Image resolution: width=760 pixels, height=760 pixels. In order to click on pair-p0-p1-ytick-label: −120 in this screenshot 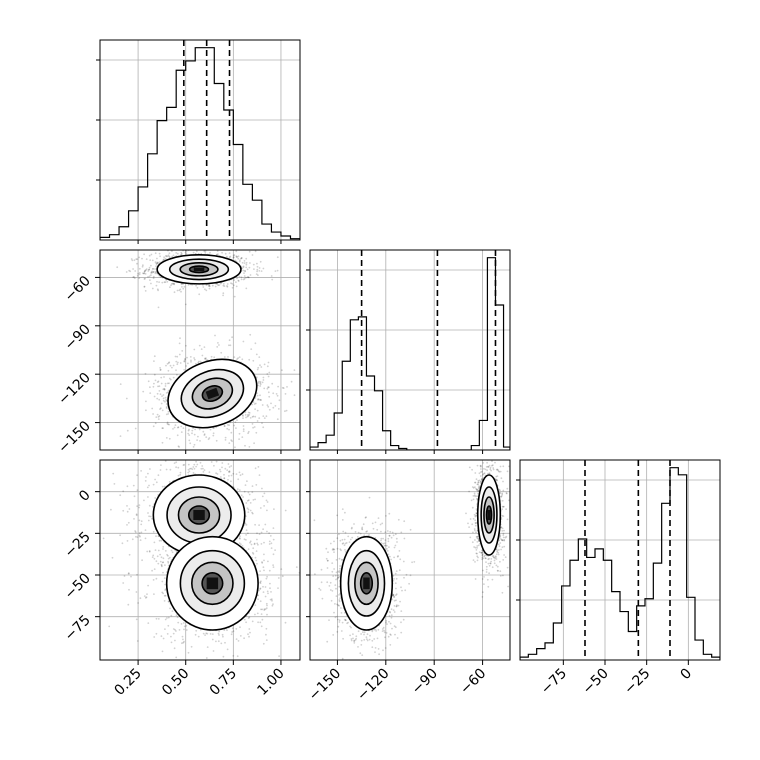, I will do `click(74, 389)`.